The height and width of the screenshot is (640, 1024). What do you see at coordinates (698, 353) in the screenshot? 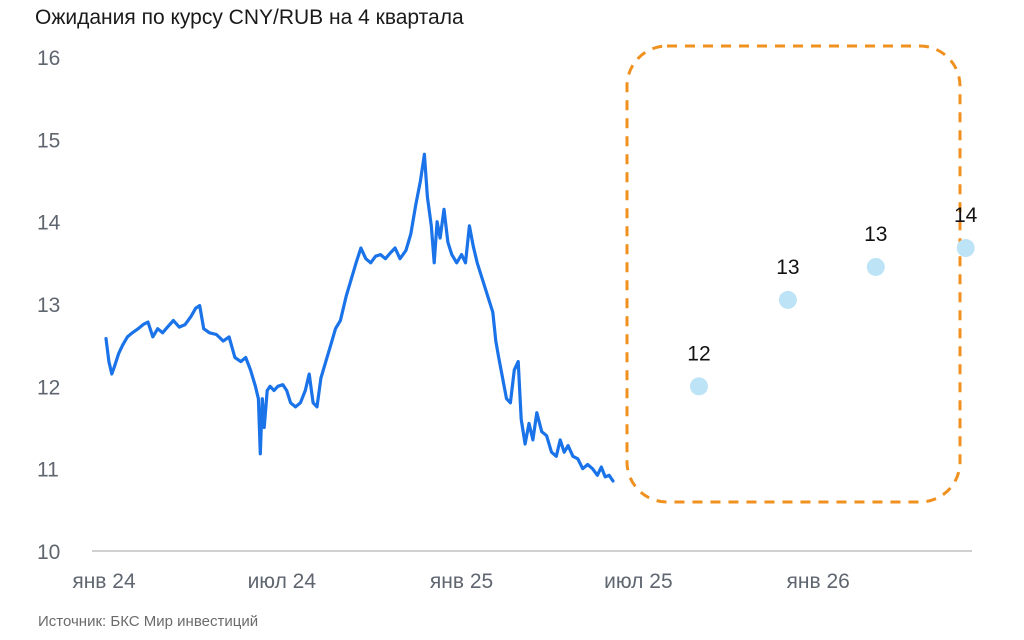
I see `forecast-value-label: 12` at bounding box center [698, 353].